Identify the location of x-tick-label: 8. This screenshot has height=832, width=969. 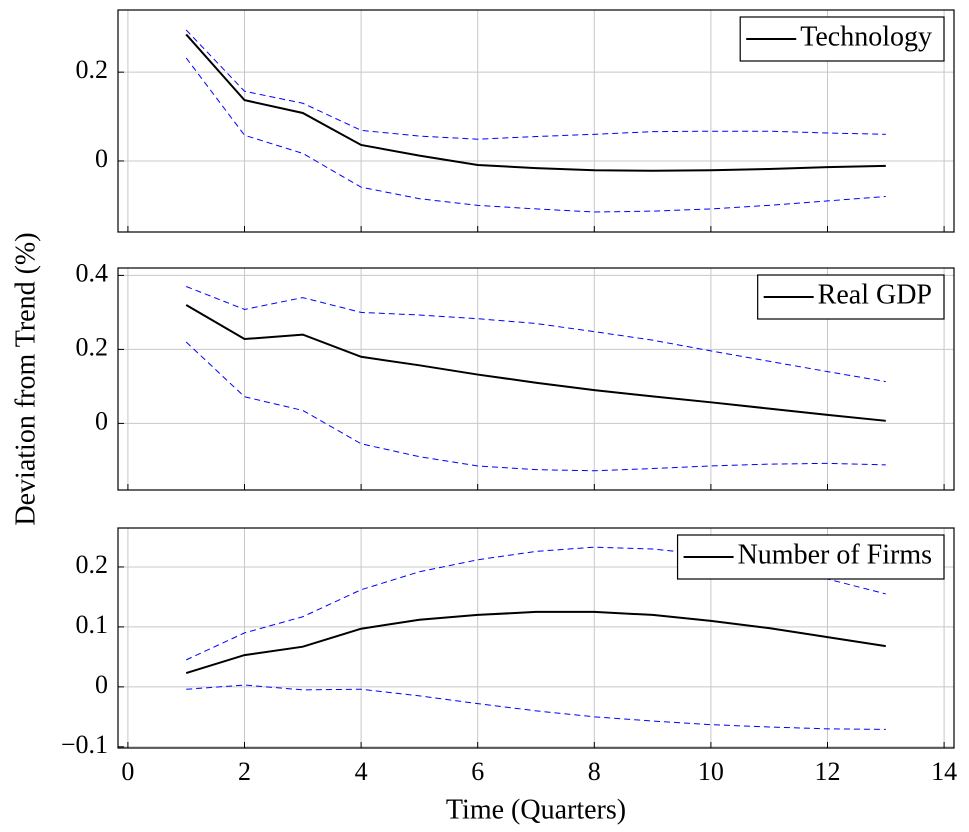
(594, 771).